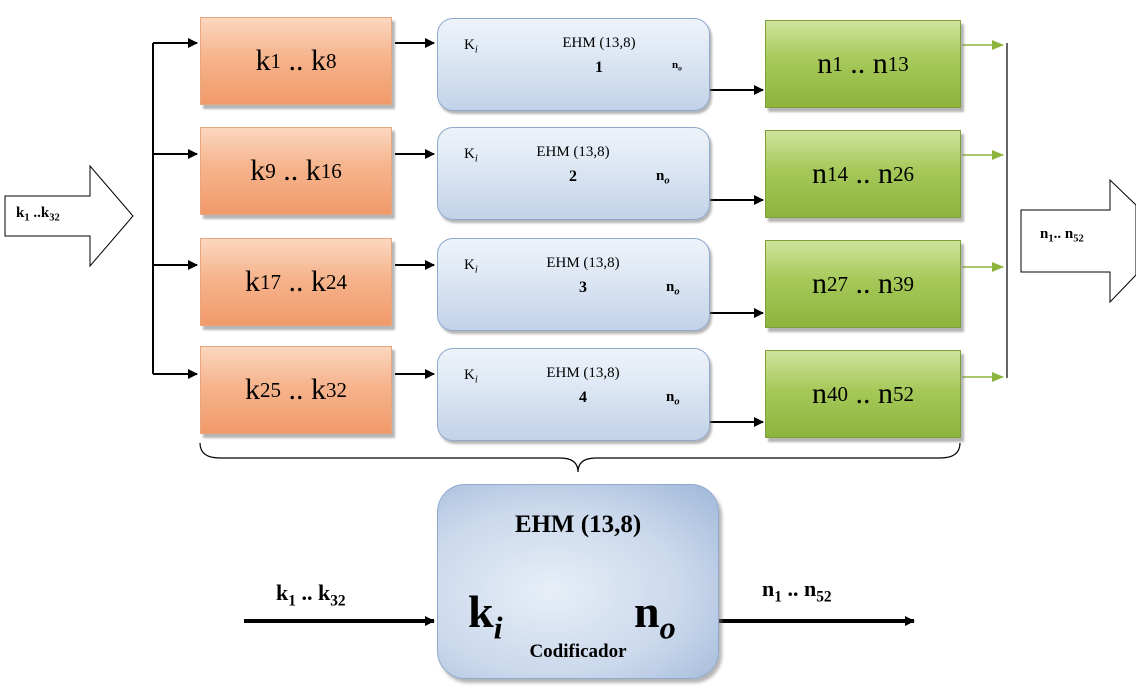 This screenshot has width=1136, height=689. Describe the element at coordinates (573, 64) in the screenshot. I see `encoder-block-1: Ki EHM (13,8) 1 no` at that location.